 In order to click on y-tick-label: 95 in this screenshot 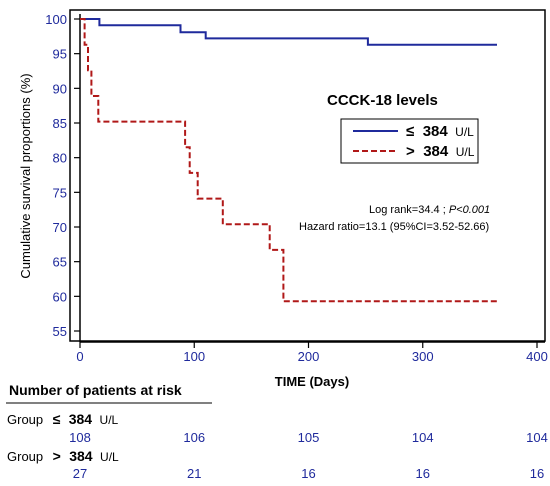, I will do `click(60, 54)`.